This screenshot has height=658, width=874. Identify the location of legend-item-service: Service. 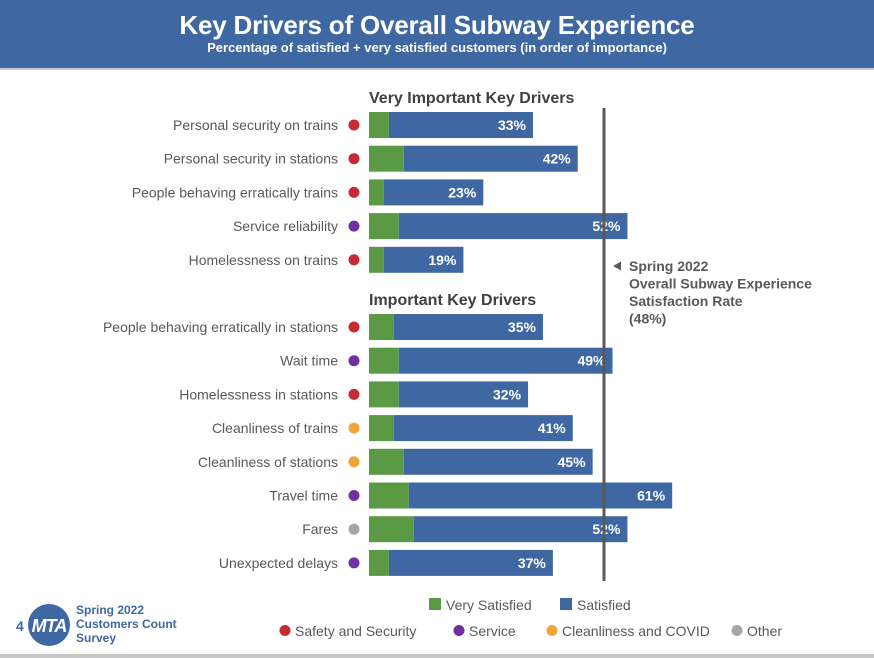
(484, 631).